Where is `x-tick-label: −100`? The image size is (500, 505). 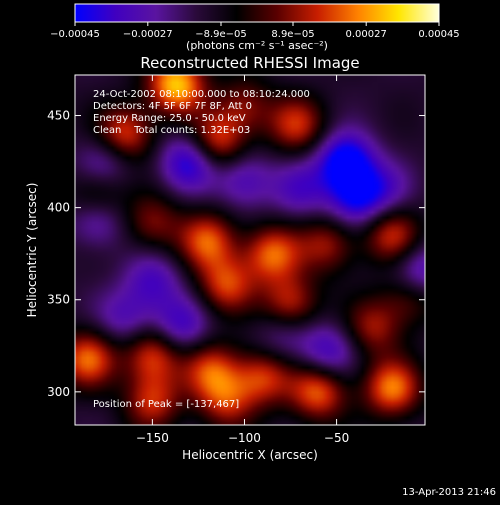 x-tick-label: −100 is located at coordinates (244, 438).